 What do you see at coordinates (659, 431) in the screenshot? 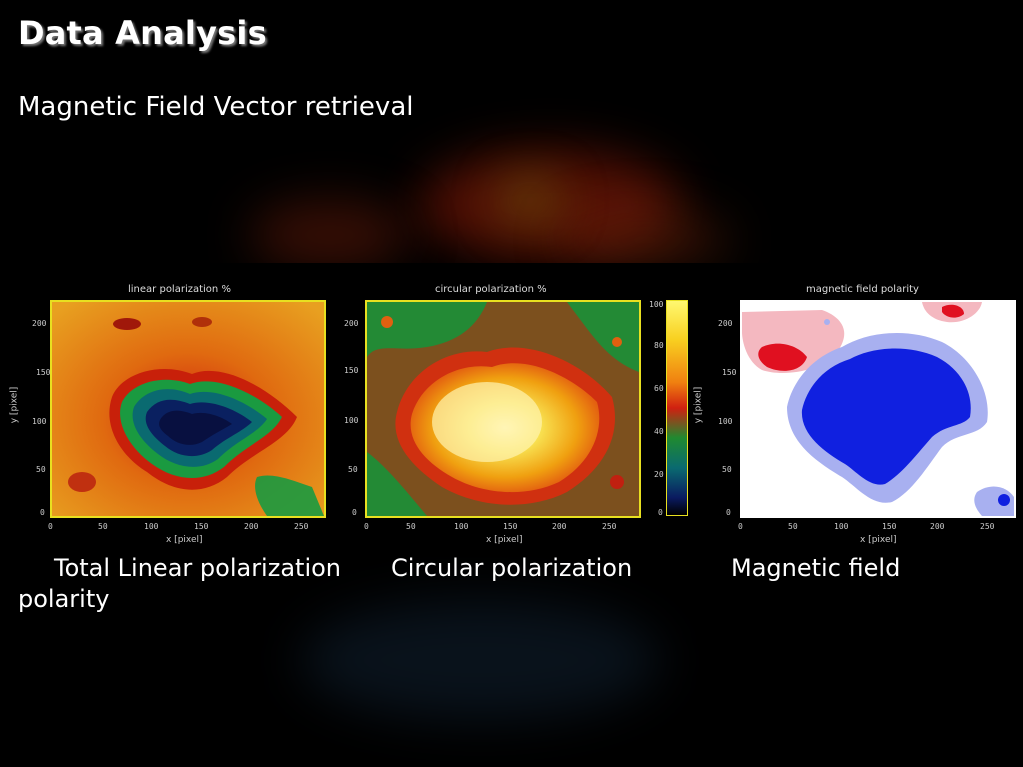
I see `colorbar-tick: 40` at bounding box center [659, 431].